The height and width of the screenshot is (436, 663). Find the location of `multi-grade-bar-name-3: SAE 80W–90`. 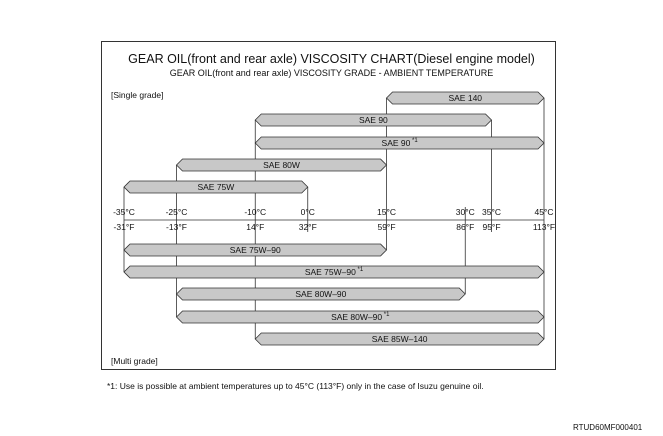

multi-grade-bar-name-3: SAE 80W–90 is located at coordinates (357, 317).